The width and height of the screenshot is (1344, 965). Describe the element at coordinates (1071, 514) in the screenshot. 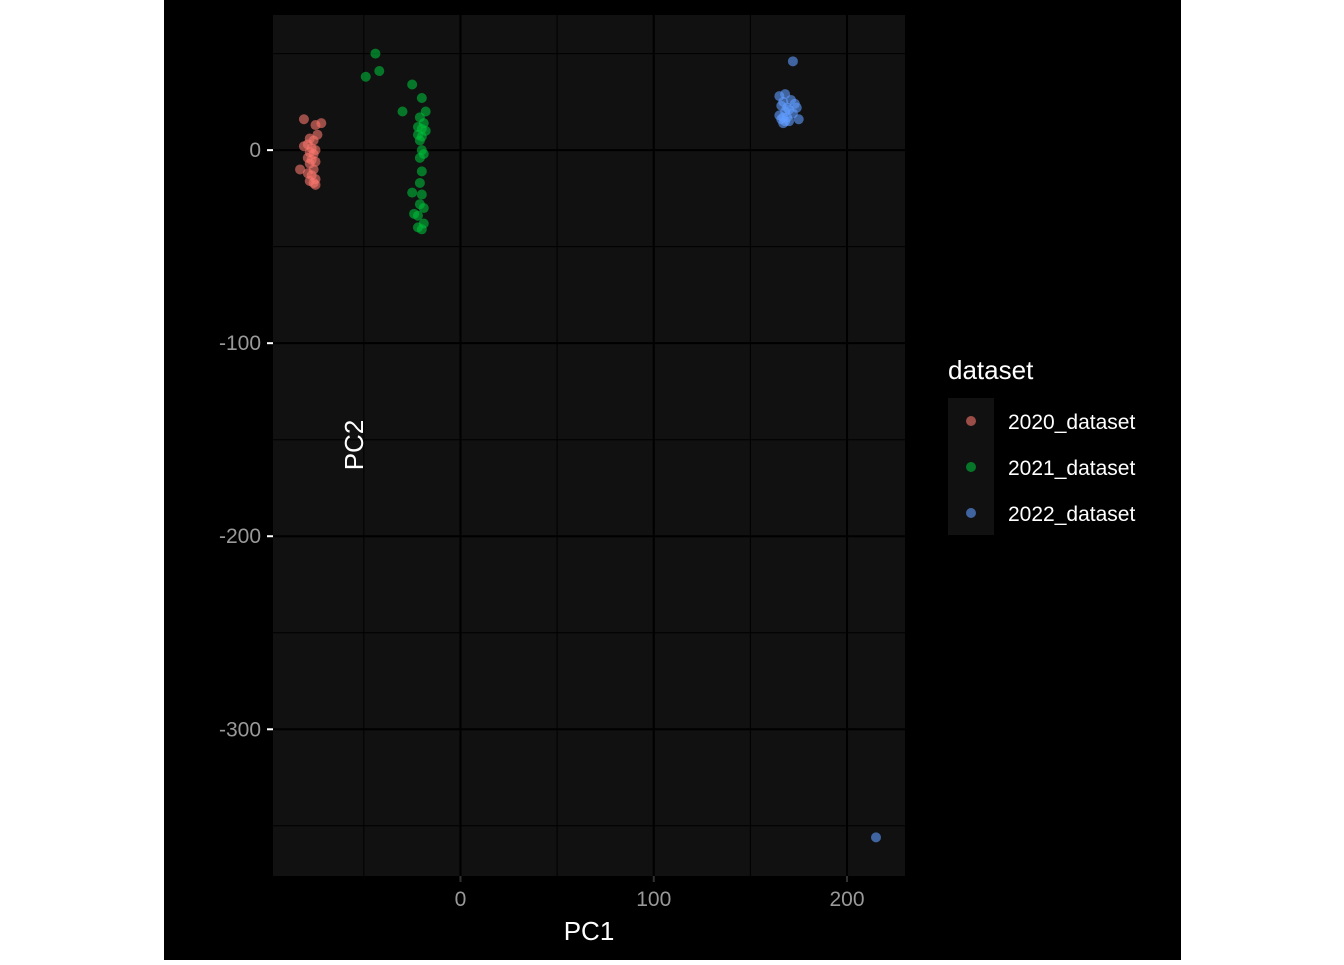

I see `legend-label: 2022_dataset` at that location.